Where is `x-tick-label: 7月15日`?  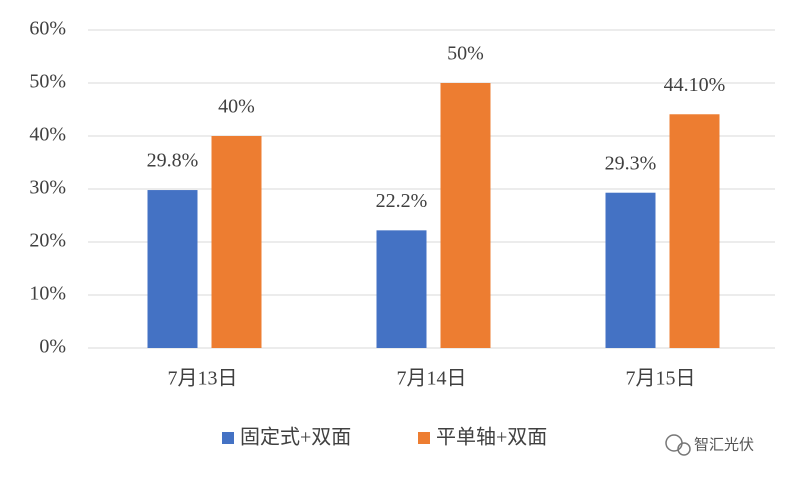 x-tick-label: 7月15日 is located at coordinates (661, 379).